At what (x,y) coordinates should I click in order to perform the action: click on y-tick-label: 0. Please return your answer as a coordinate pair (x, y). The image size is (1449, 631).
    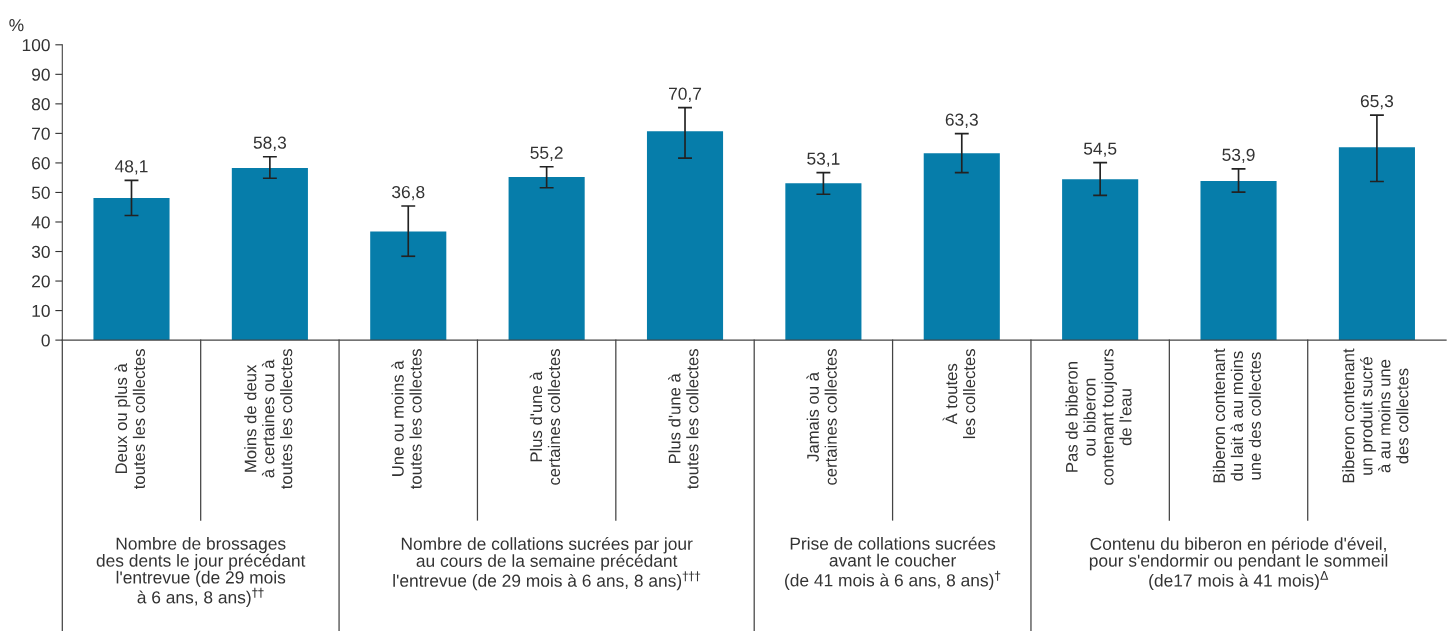
    Looking at the image, I should click on (45, 340).